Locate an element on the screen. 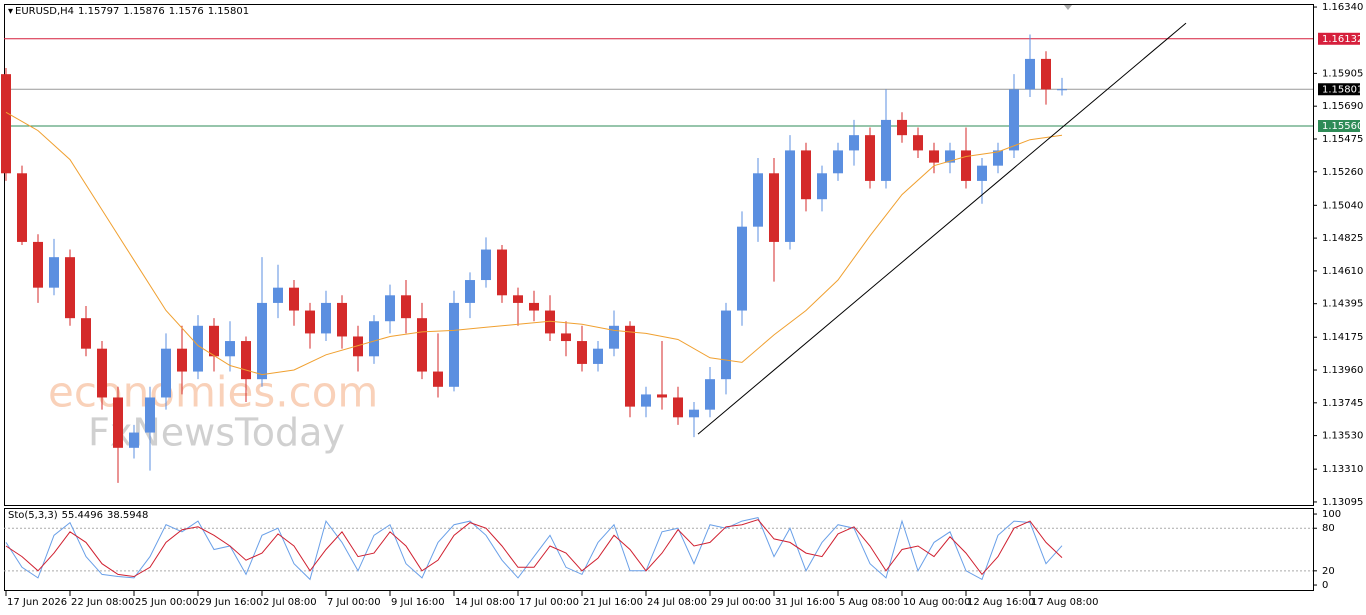 The width and height of the screenshot is (1366, 615). stoch-signal: 38.5948 is located at coordinates (128, 515).